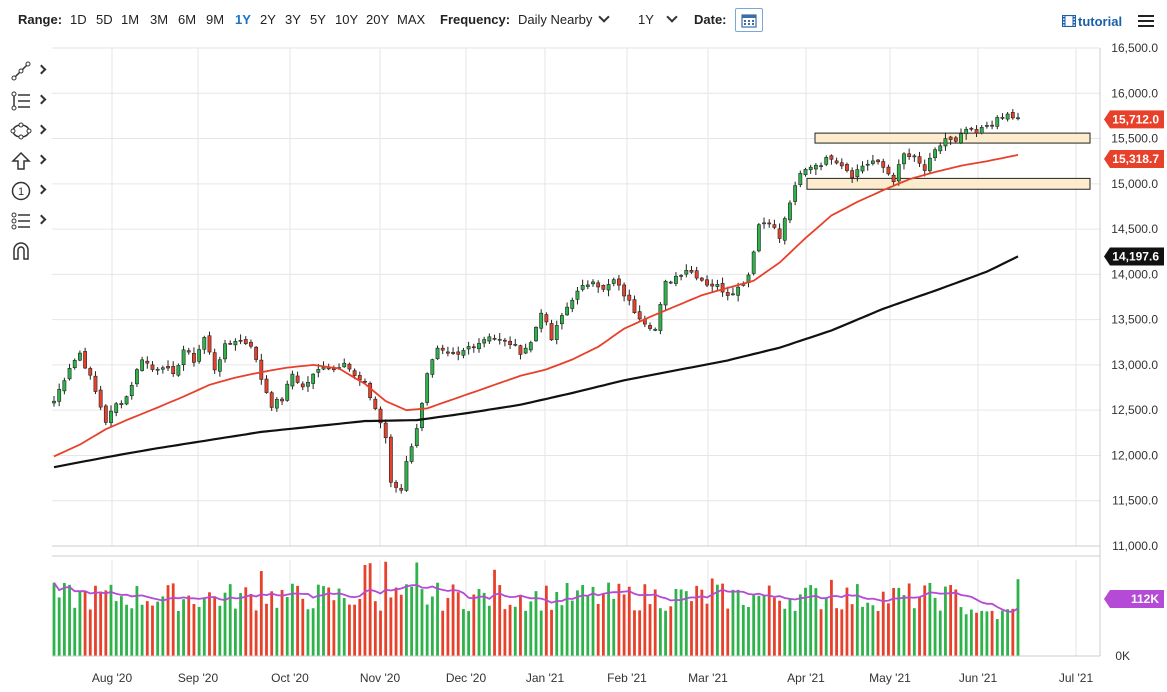  What do you see at coordinates (411, 19) in the screenshot?
I see `range-button-max: MAX` at bounding box center [411, 19].